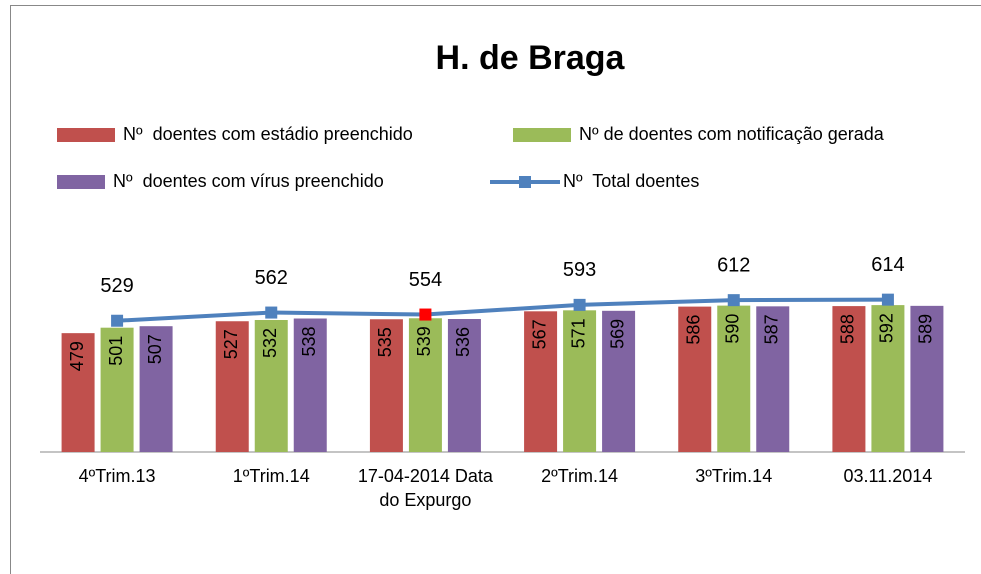 This screenshot has height=574, width=981. What do you see at coordinates (579, 270) in the screenshot?
I see `line-value-label: 593` at bounding box center [579, 270].